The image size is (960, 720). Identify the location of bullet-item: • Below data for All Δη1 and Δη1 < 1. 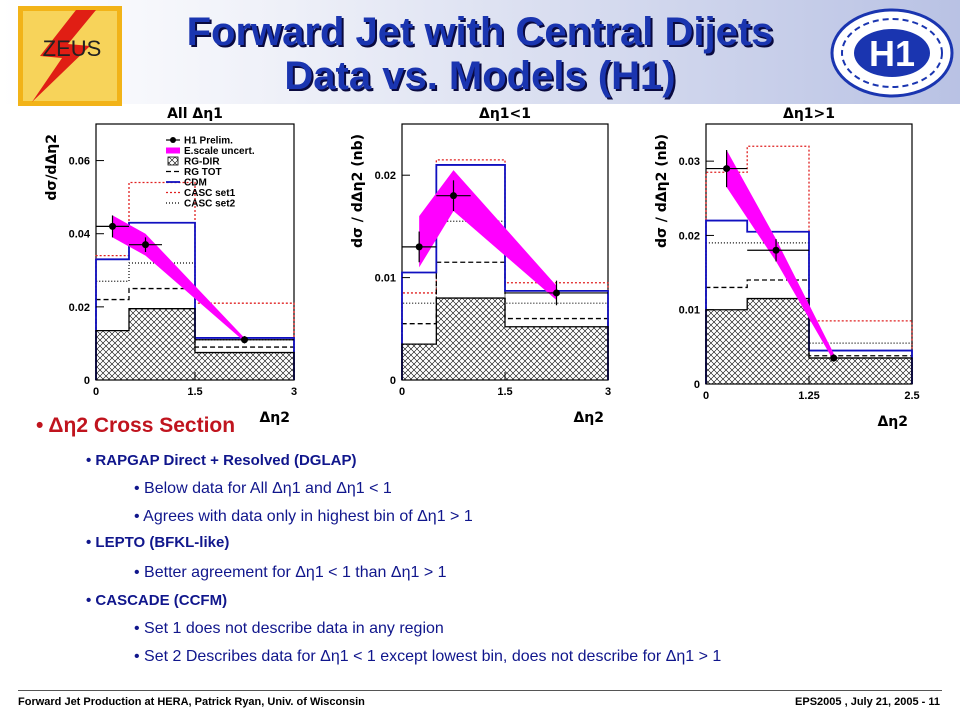
(263, 488).